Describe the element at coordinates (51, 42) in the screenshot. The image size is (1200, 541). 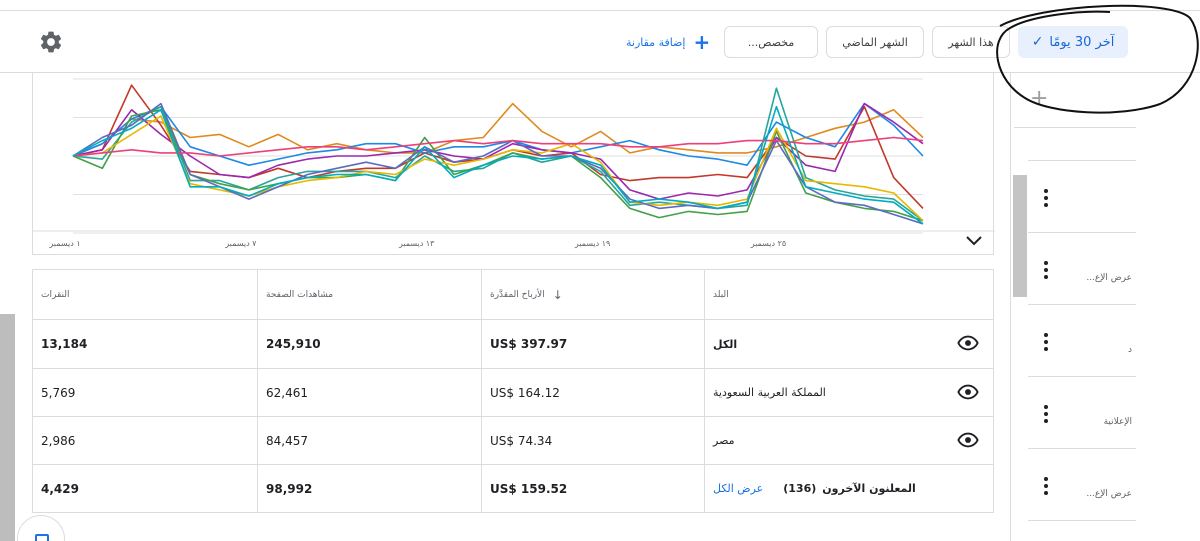
I see `gear-icon` at that location.